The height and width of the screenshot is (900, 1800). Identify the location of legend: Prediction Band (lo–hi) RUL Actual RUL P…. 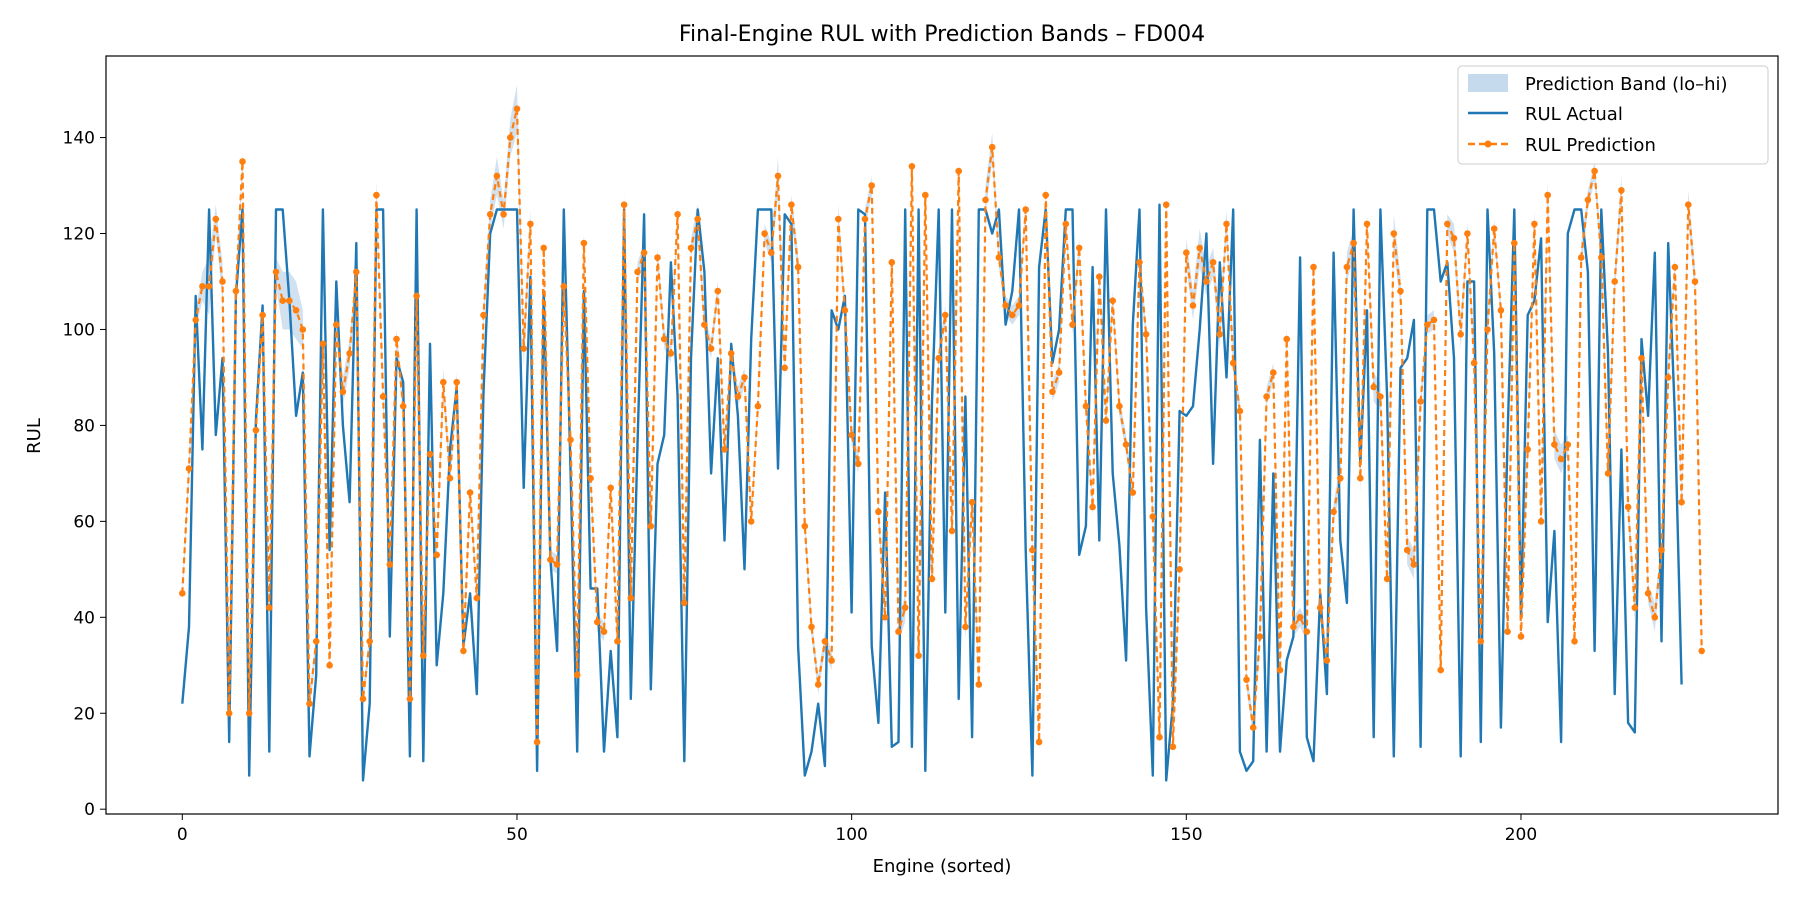
(1613, 115).